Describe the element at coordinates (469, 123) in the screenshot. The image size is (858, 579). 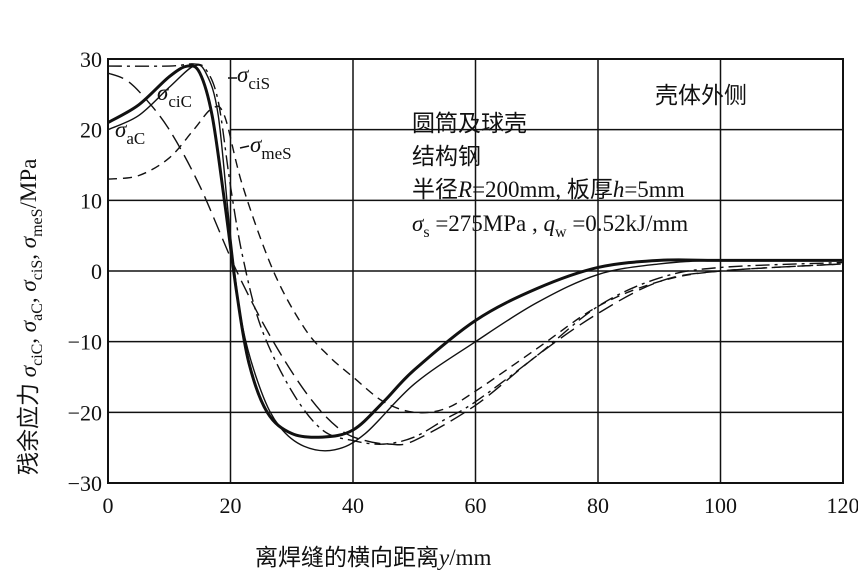
I see `annotation-cylinder: 圆筒及球壳` at that location.